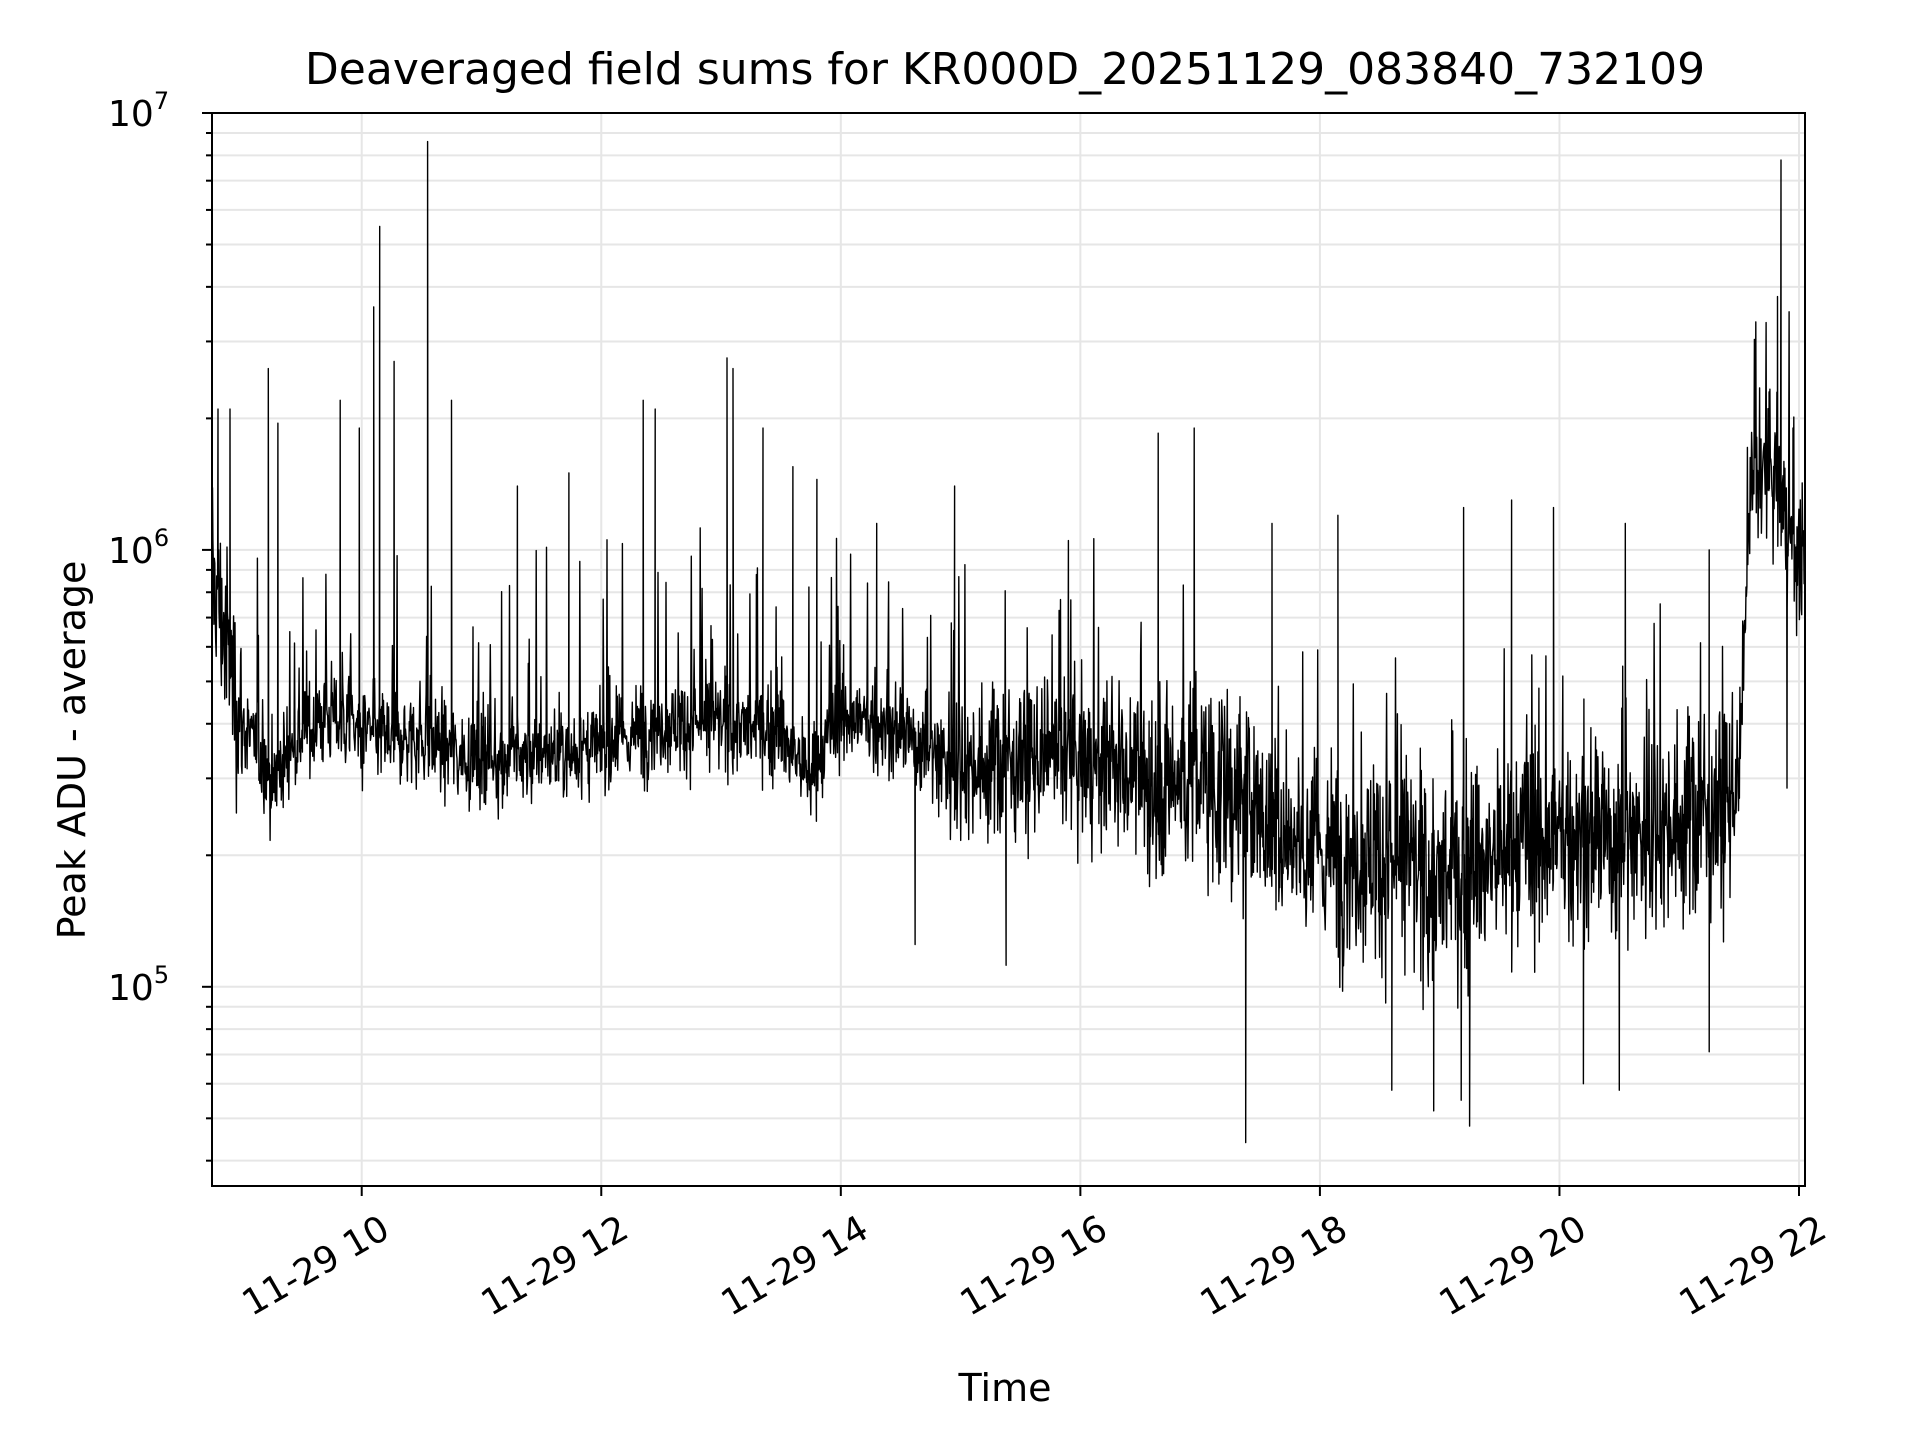  I want to click on y-tick-label: 10⁶, so click(139, 547).